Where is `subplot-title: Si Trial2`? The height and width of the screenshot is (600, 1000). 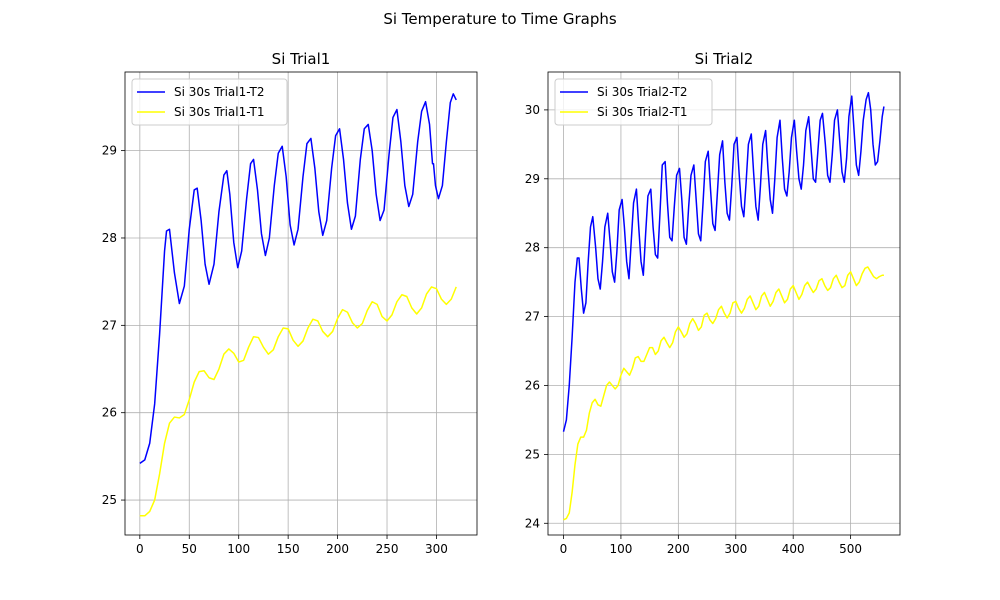 subplot-title: Si Trial2 is located at coordinates (724, 59).